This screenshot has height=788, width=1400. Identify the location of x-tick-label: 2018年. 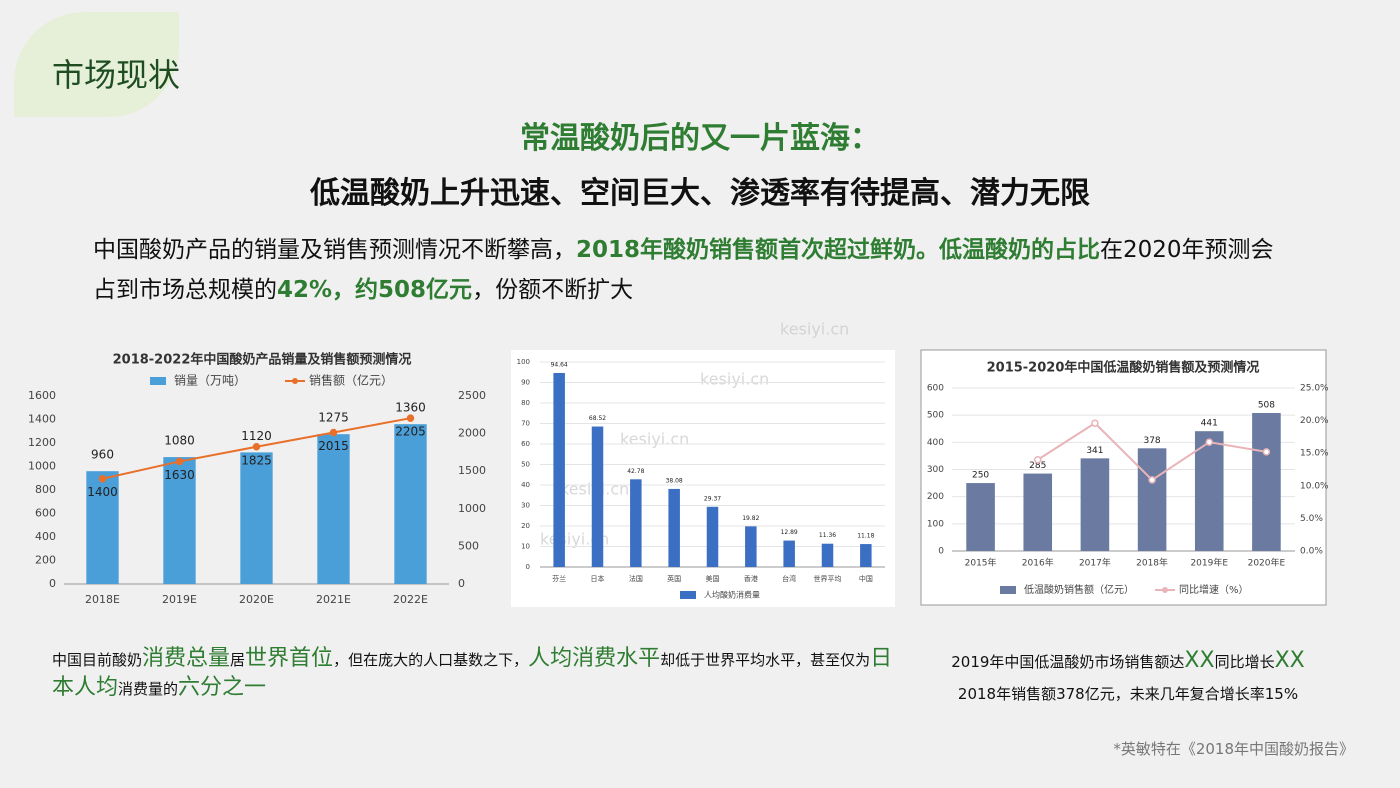
(1152, 563).